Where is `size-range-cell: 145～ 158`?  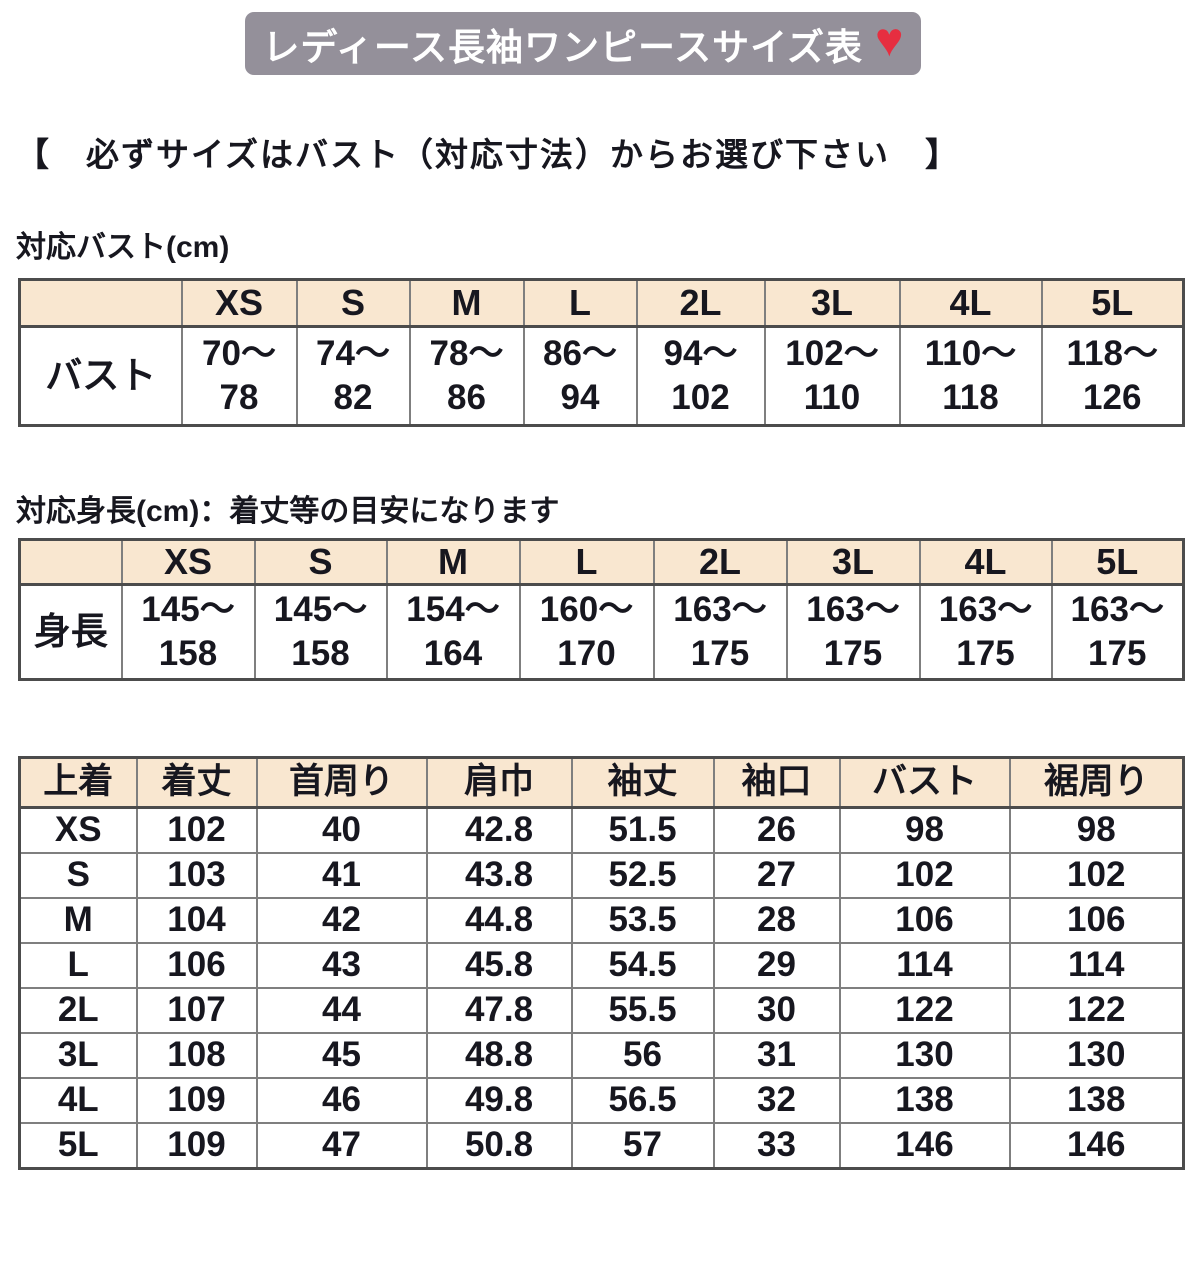 size-range-cell: 145～ 158 is located at coordinates (320, 632).